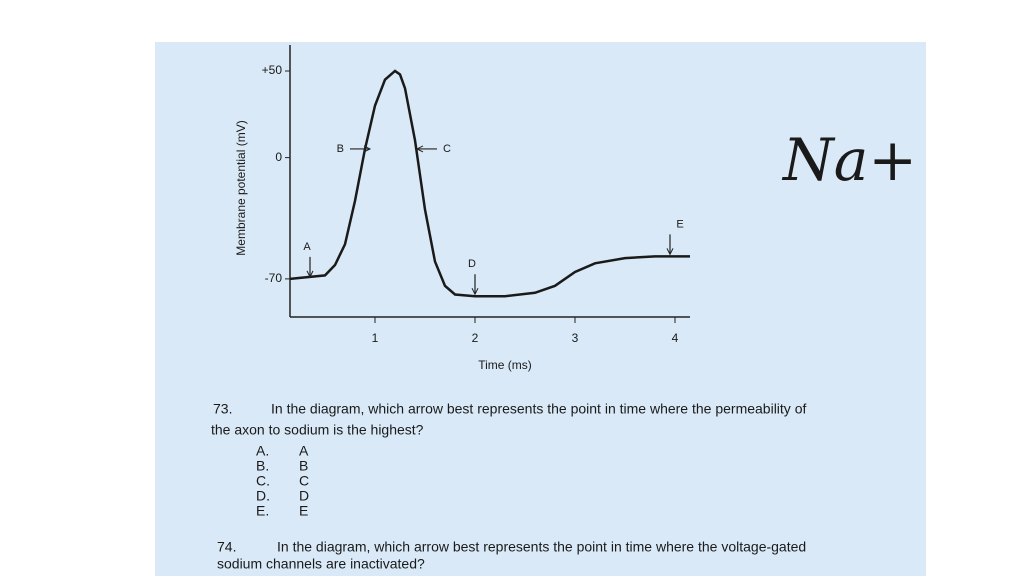  What do you see at coordinates (849, 160) in the screenshot?
I see `handwritten-note: Na+` at bounding box center [849, 160].